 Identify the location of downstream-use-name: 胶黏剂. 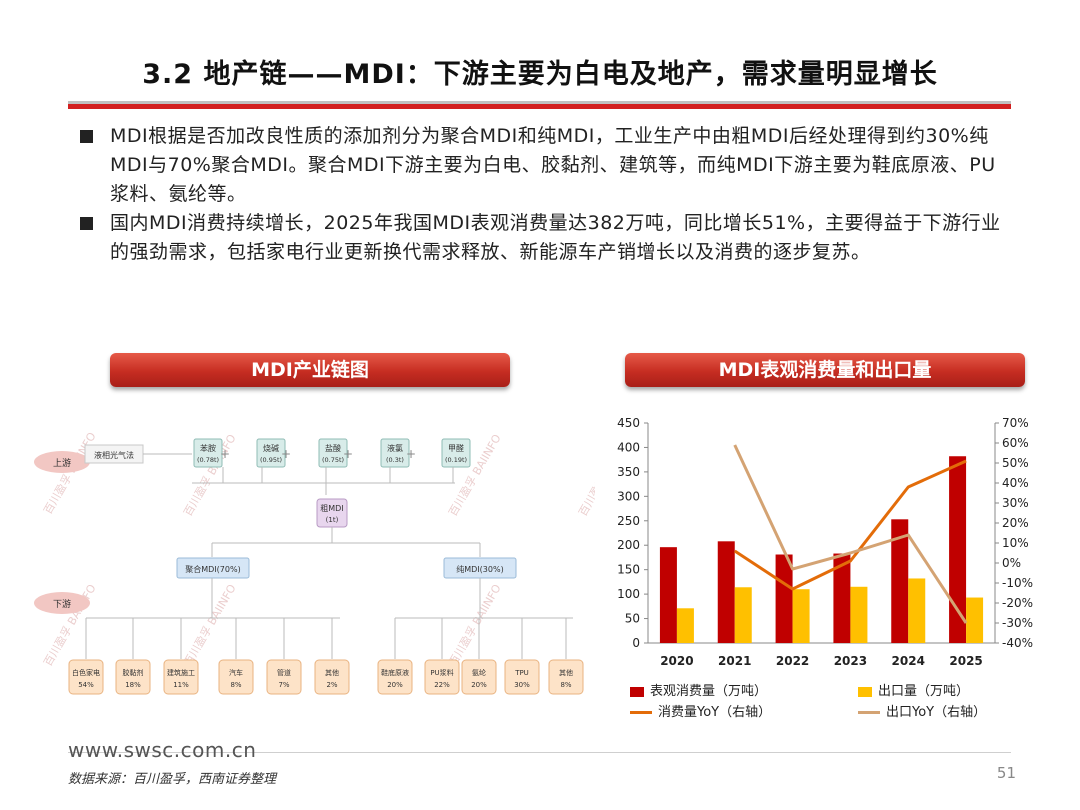
(133, 672).